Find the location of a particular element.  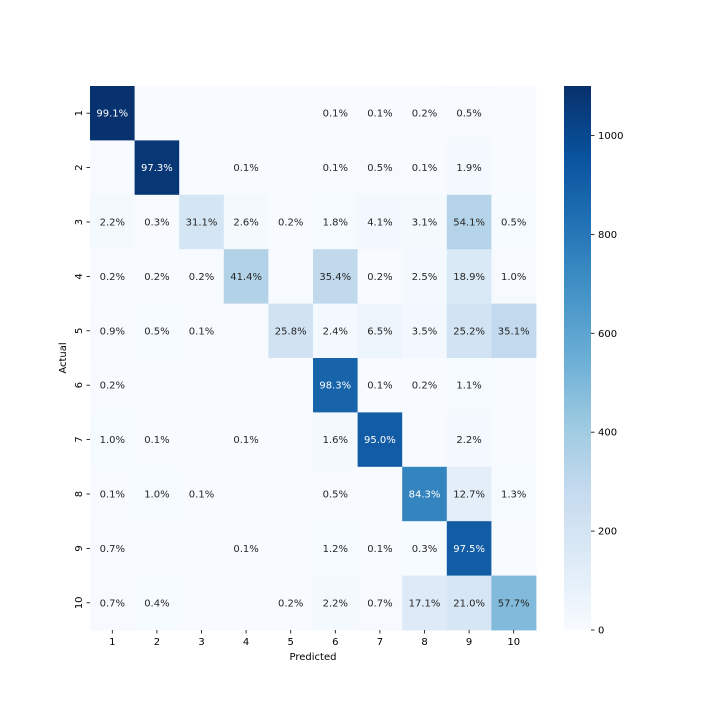

cell-label: 57.7% is located at coordinates (514, 603).